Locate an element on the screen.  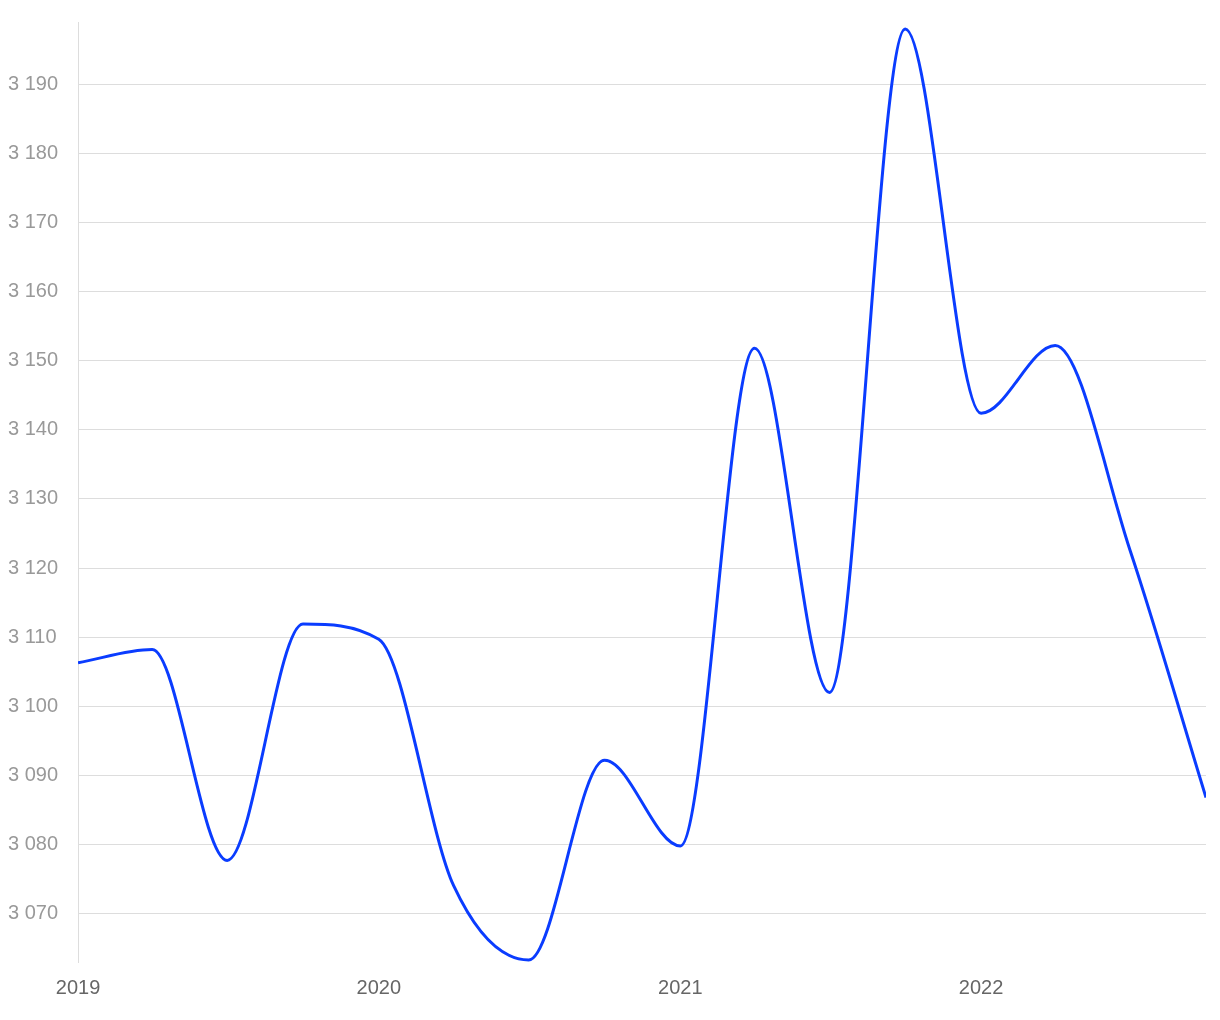
y-tick-label: 3 180 is located at coordinates (33, 151).